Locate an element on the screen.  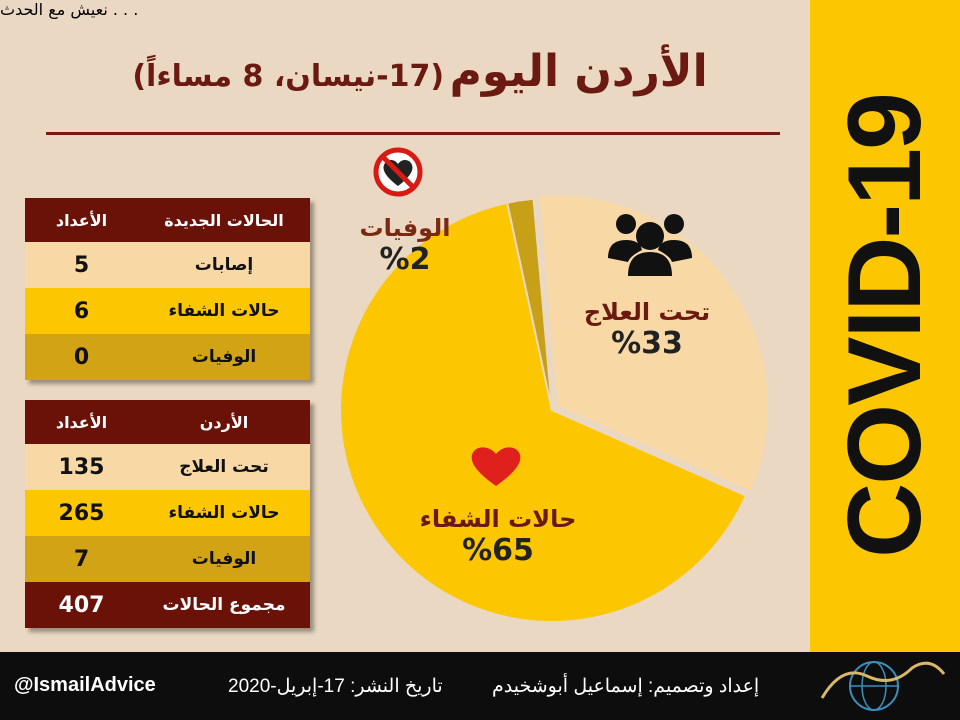
table-row: إصابات 5 is located at coordinates (167, 265).